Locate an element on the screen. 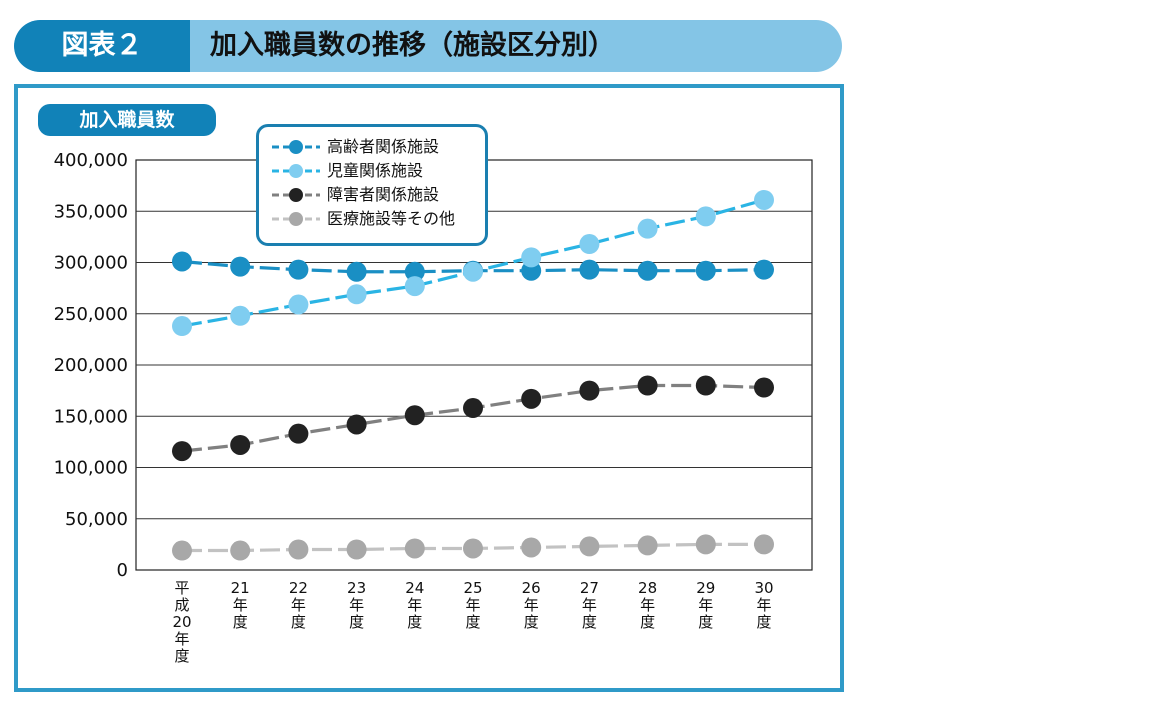 This screenshot has width=1152, height=720. x-tick-label-part: 24 is located at coordinates (414, 588).